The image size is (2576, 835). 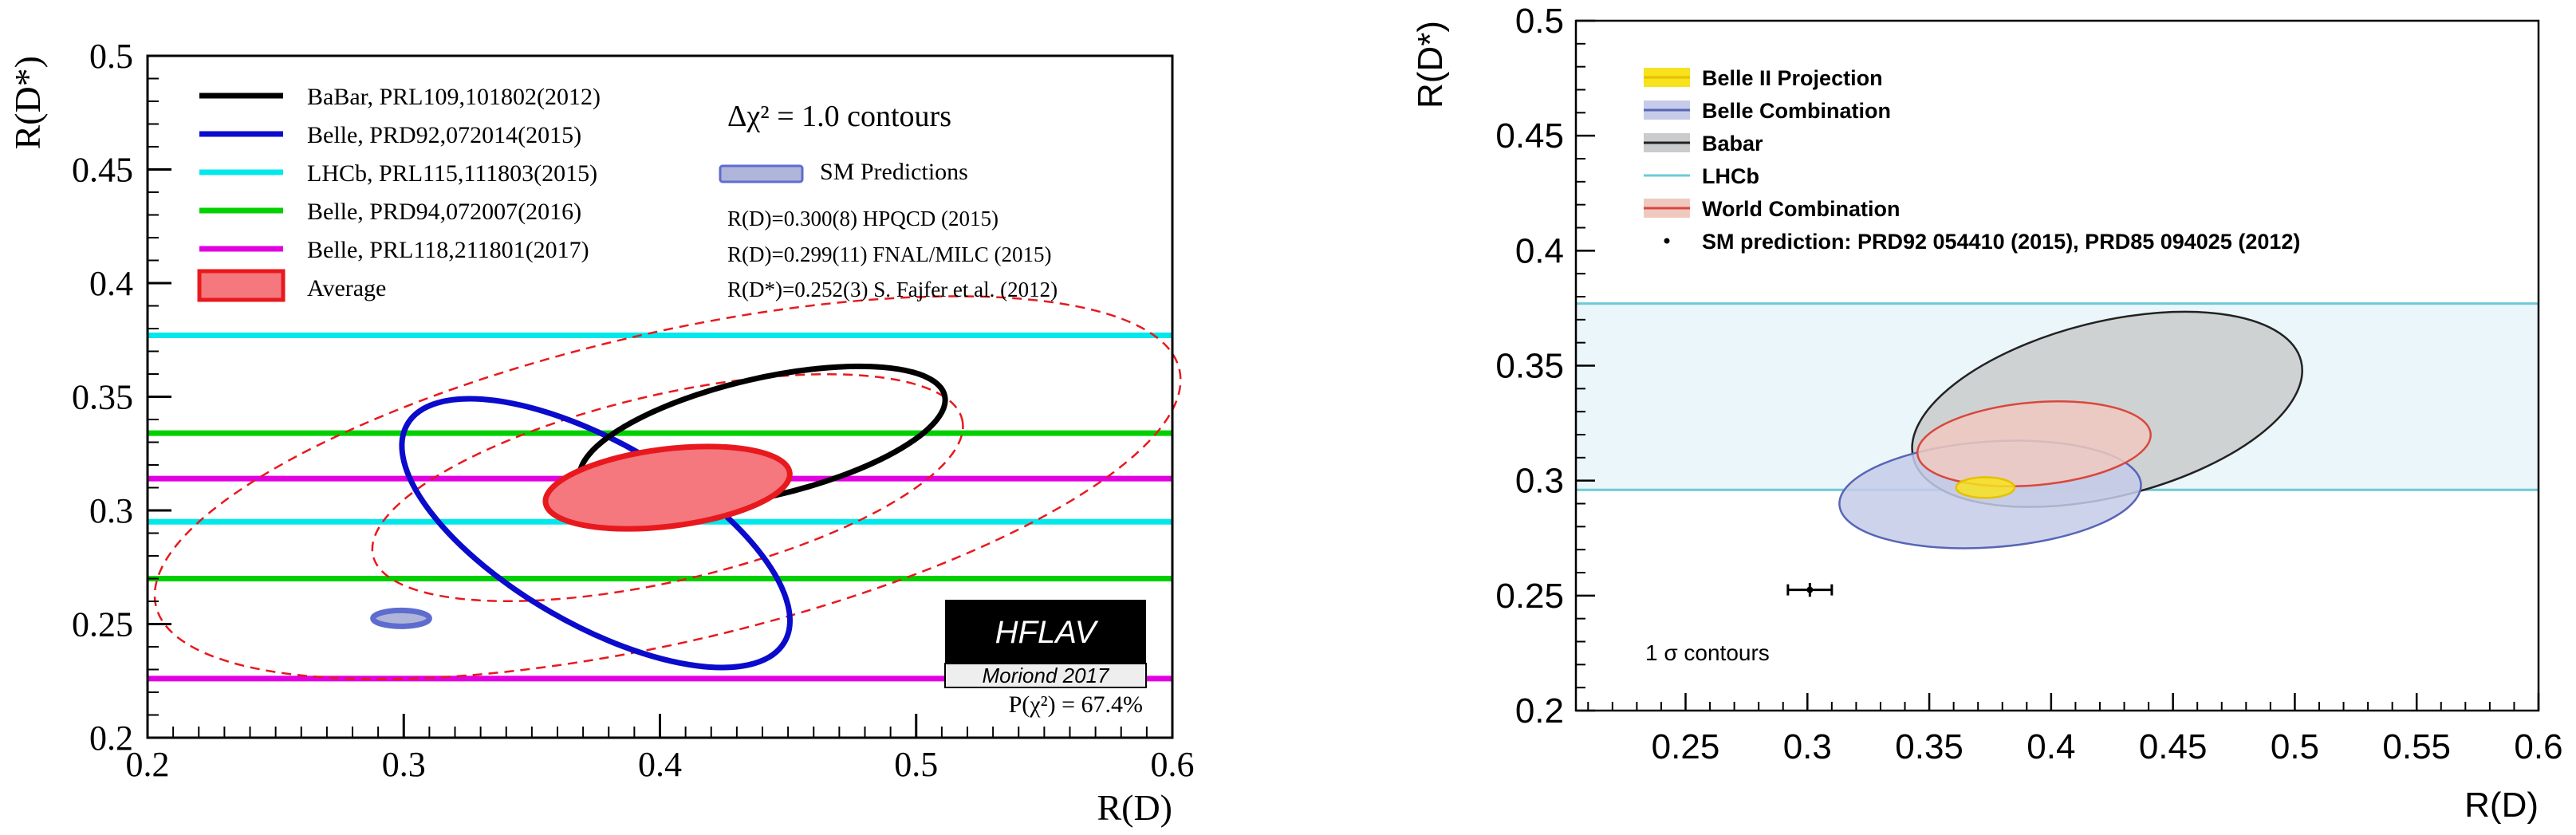 I want to click on hflav-title: HFLAV, so click(x=1047, y=632).